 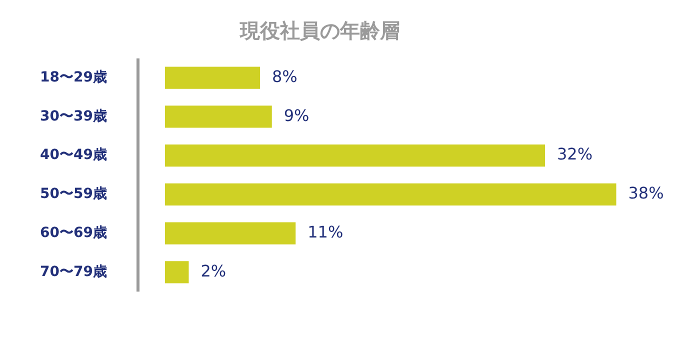 I want to click on y-tick-label: 40〜49歳, so click(x=73, y=155).